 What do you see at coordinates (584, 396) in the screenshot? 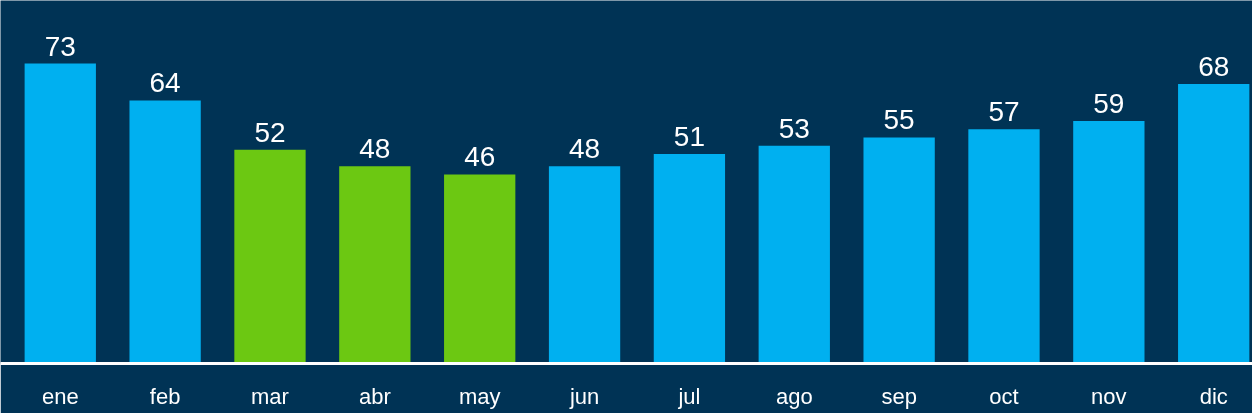
I see `x-tick-label: jun` at bounding box center [584, 396].